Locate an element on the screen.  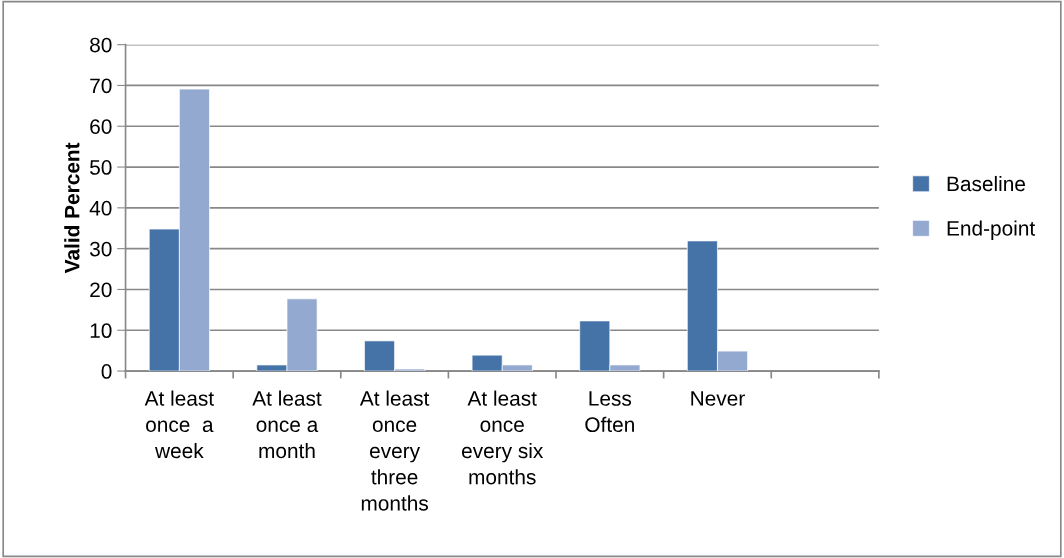
y-tick-label: 40 is located at coordinates (100, 208).